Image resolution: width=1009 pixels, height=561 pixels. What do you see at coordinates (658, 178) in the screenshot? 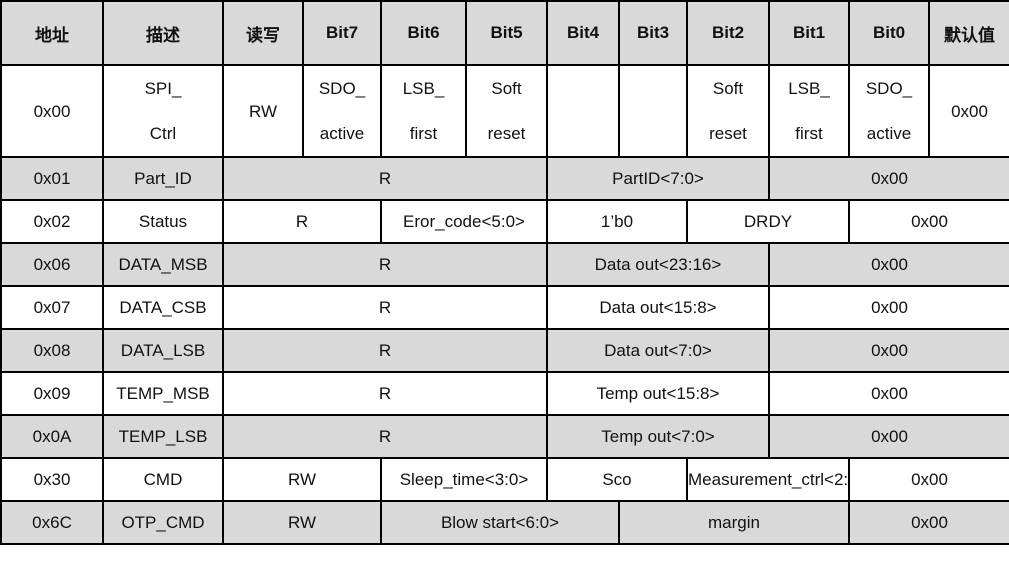
I see `field-cell: PartID<7:0>` at bounding box center [658, 178].